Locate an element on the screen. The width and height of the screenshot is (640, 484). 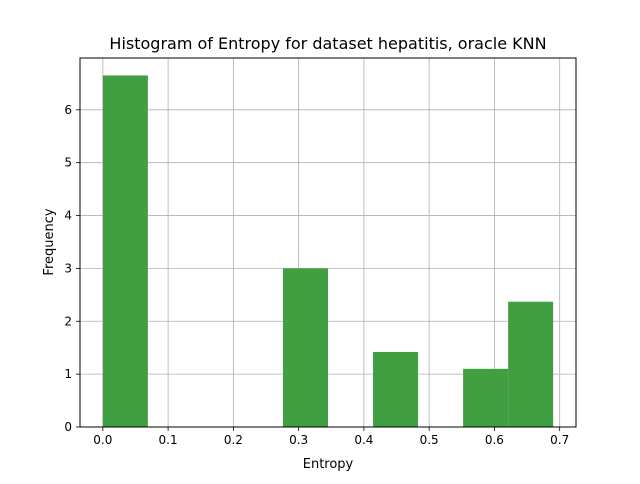
x-tick-label: 0.6 is located at coordinates (494, 440).